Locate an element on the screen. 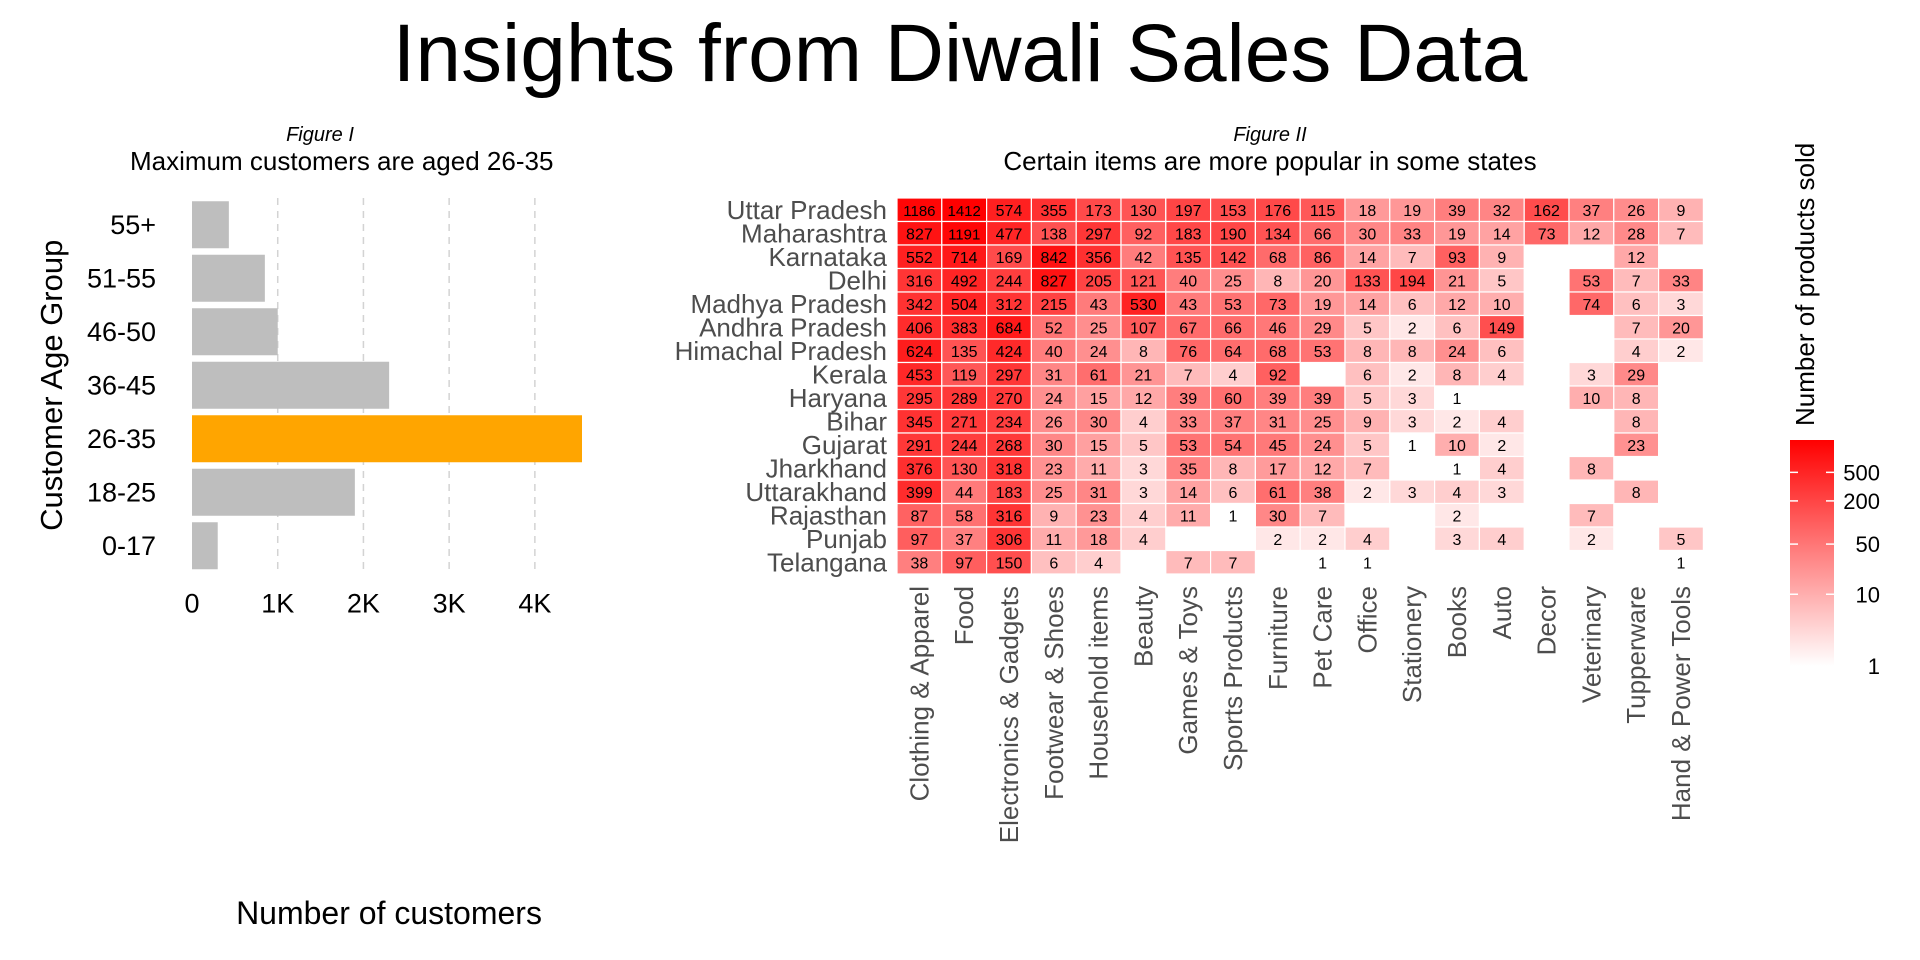 The width and height of the screenshot is (1920, 960). x-tick-label: 3K is located at coordinates (449, 604).